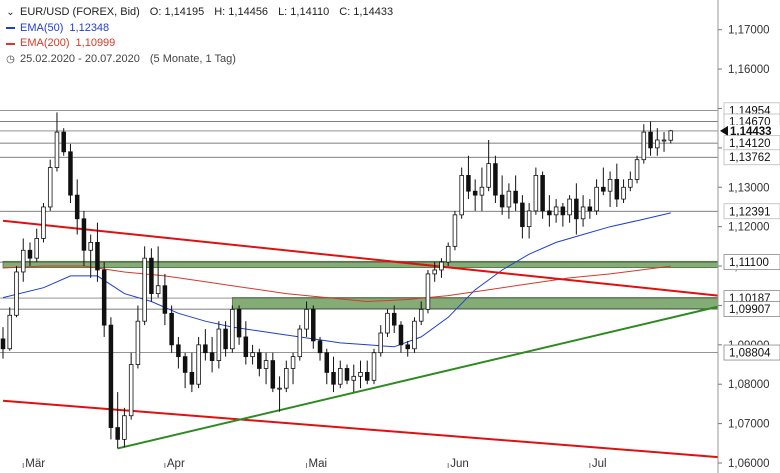  Describe the element at coordinates (45, 43) in the screenshot. I see `ema200-label: EMA(200)` at that location.